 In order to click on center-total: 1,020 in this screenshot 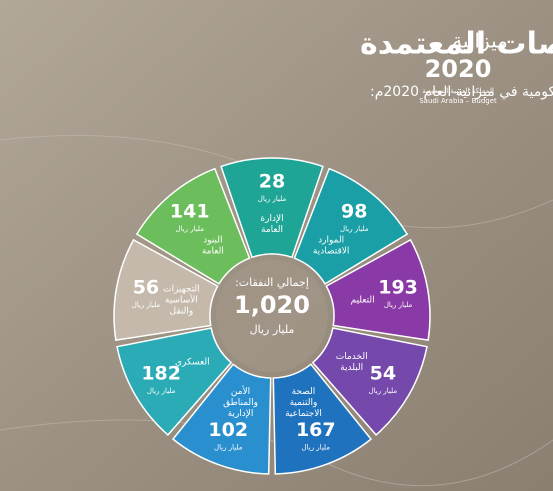, I will do `click(272, 305)`.